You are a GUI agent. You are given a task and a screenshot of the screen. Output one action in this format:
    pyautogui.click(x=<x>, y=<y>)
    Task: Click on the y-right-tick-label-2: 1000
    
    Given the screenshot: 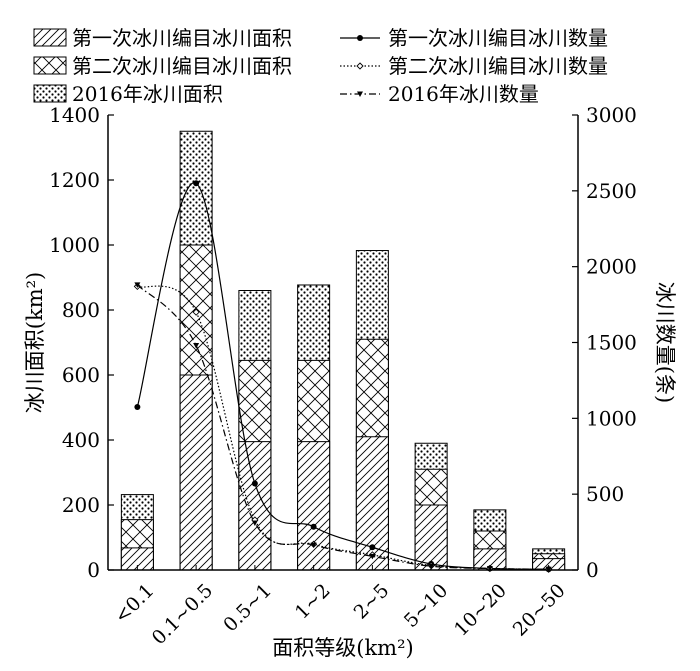 What is the action you would take?
    pyautogui.click(x=611, y=418)
    